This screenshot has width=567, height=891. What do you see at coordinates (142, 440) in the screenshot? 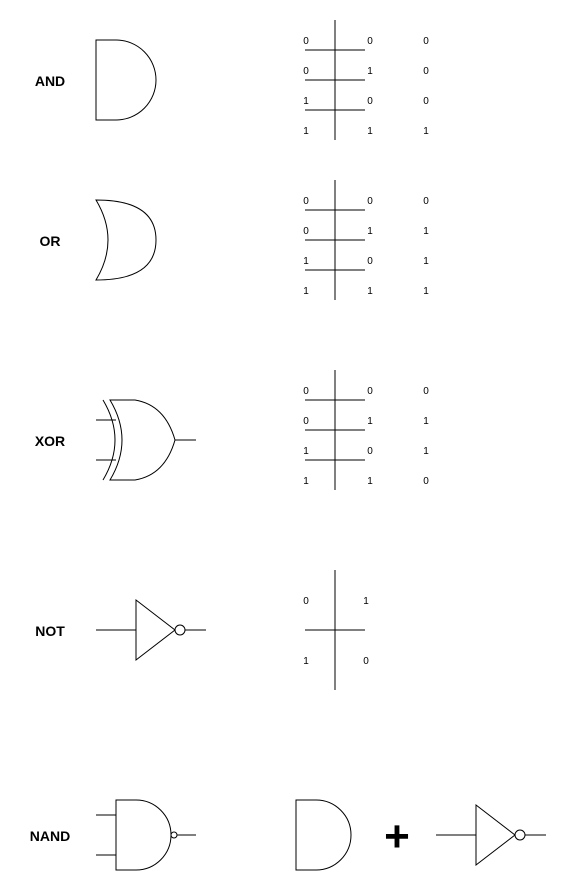
I see `xor-body` at bounding box center [142, 440].